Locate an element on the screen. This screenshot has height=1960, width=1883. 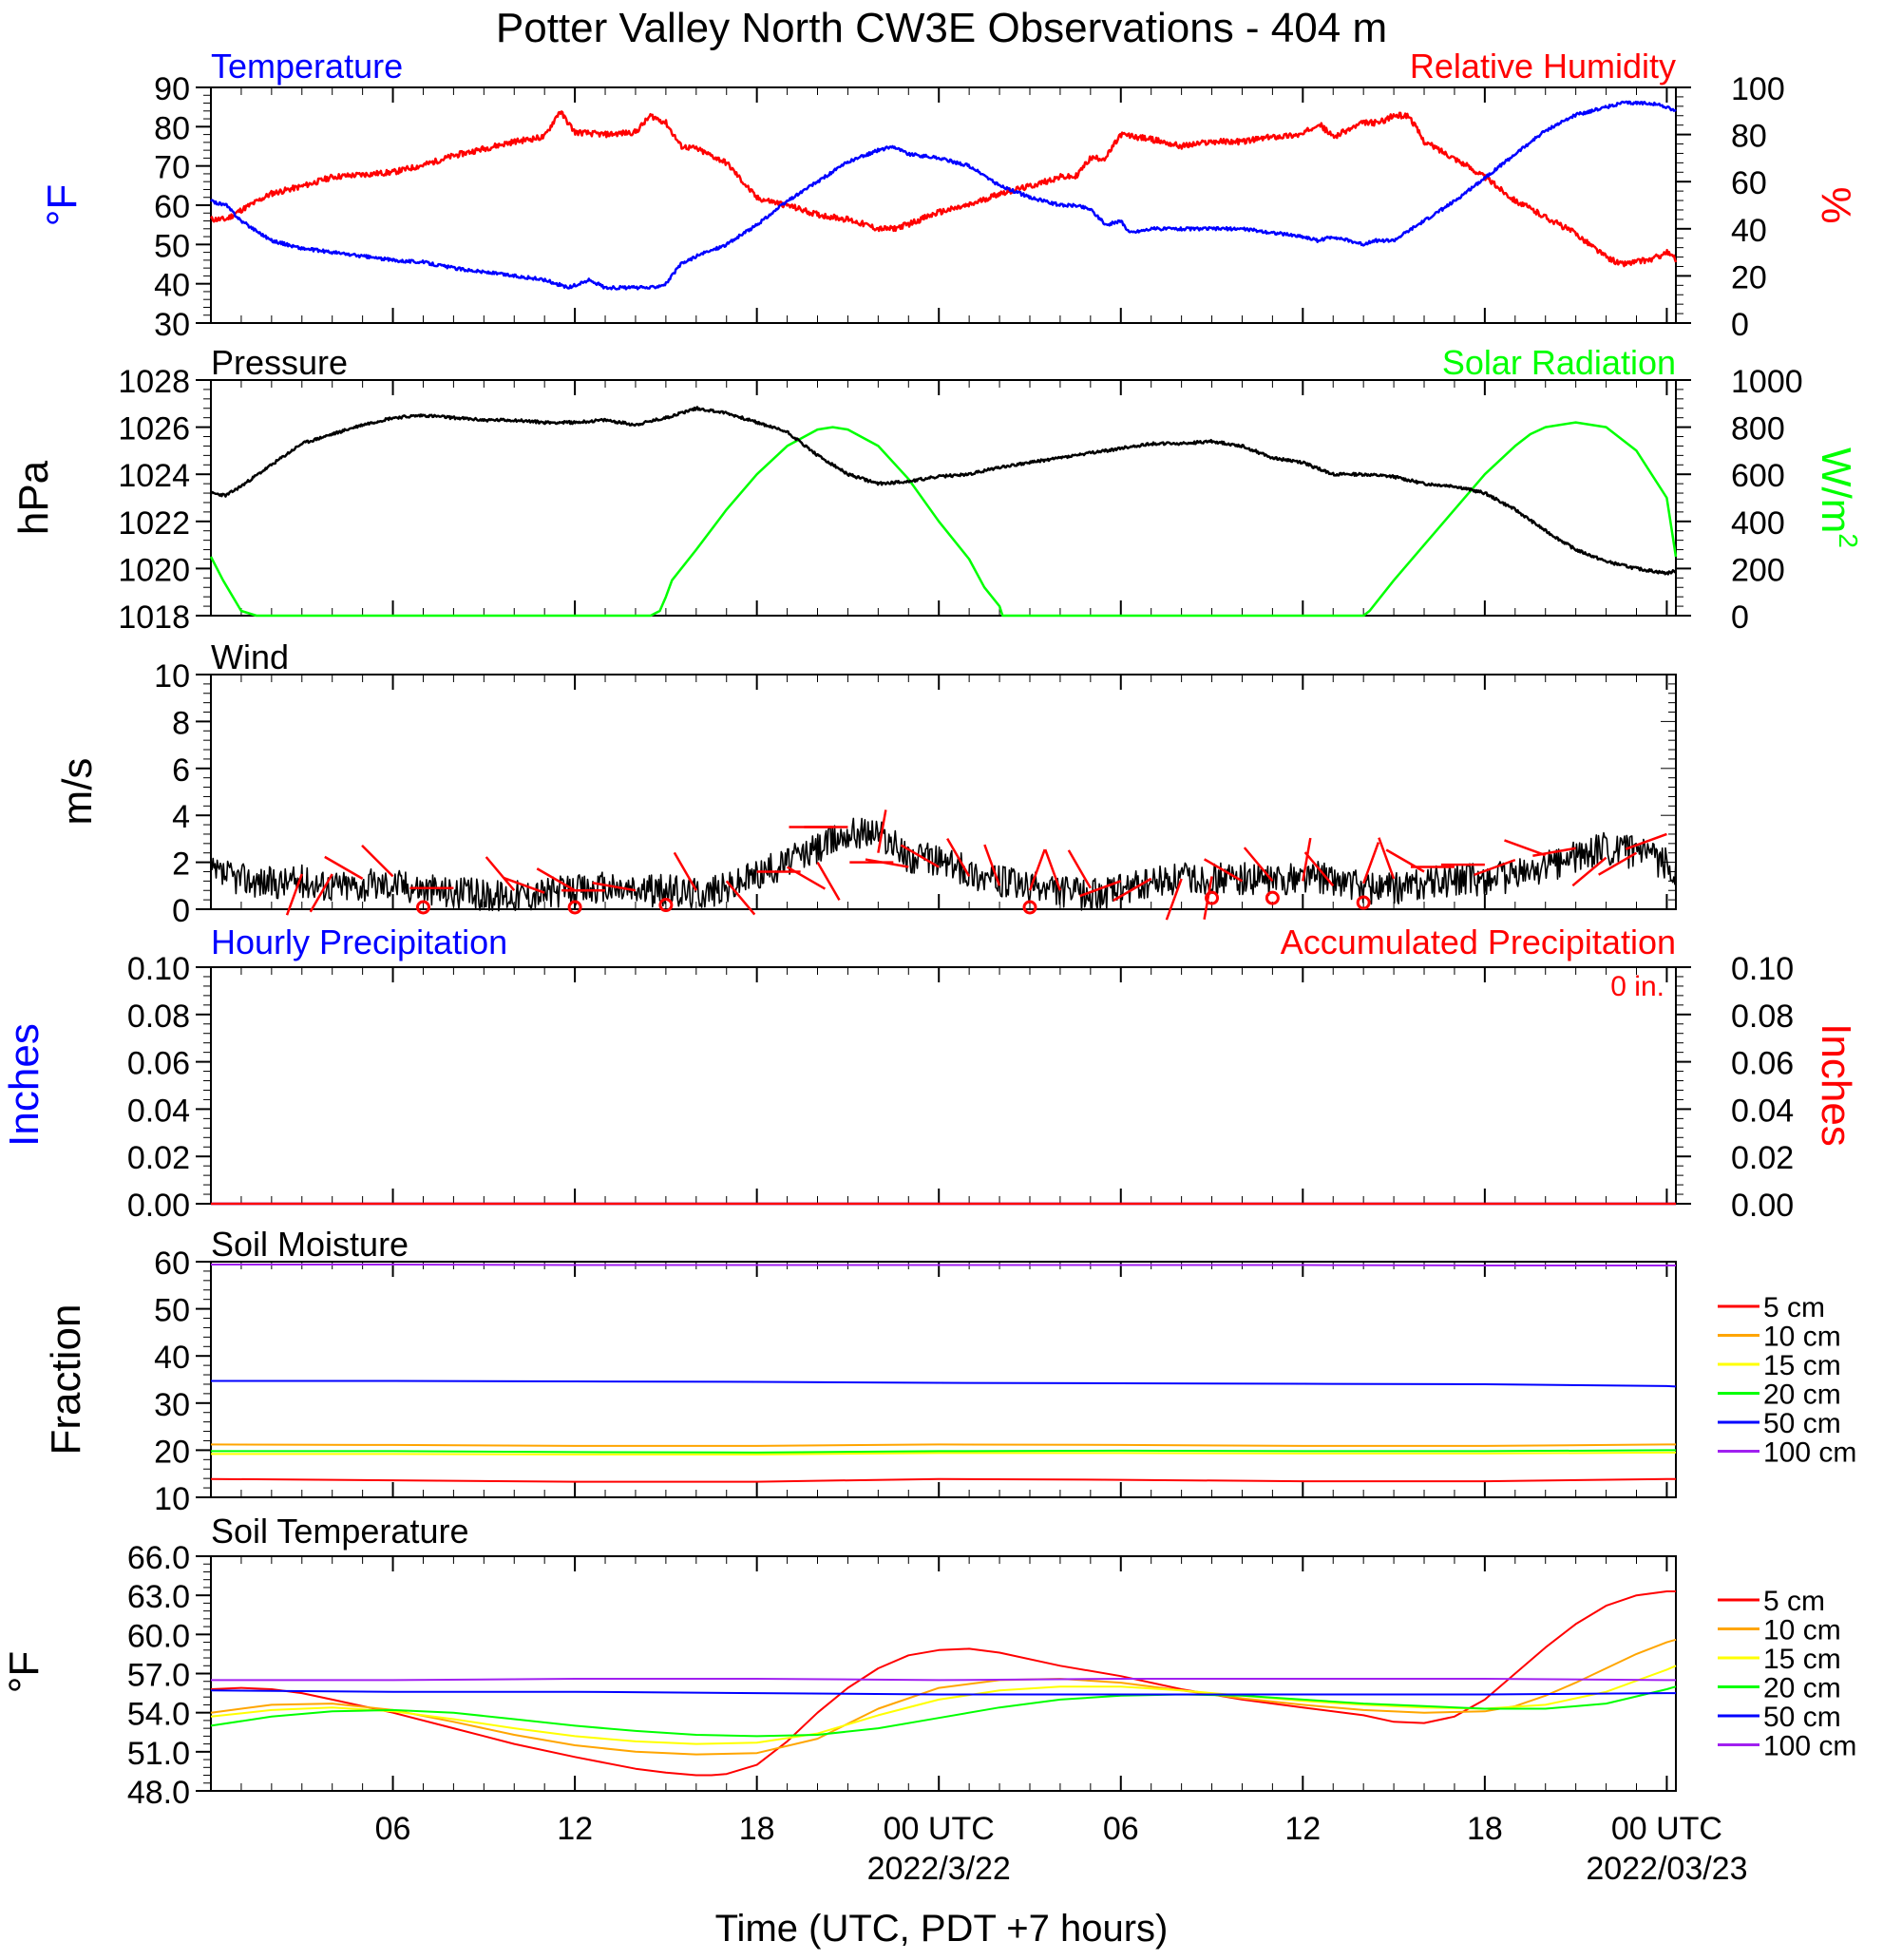
wind-title: Wind is located at coordinates (250, 656).